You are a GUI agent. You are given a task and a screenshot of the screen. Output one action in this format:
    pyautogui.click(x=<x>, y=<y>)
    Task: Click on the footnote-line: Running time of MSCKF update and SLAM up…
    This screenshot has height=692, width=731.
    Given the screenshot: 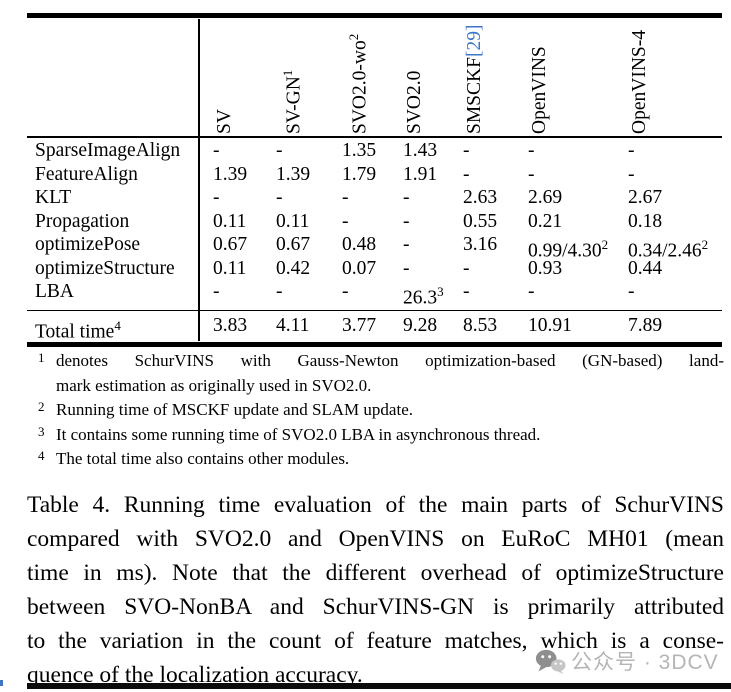 What is the action you would take?
    pyautogui.click(x=234, y=409)
    